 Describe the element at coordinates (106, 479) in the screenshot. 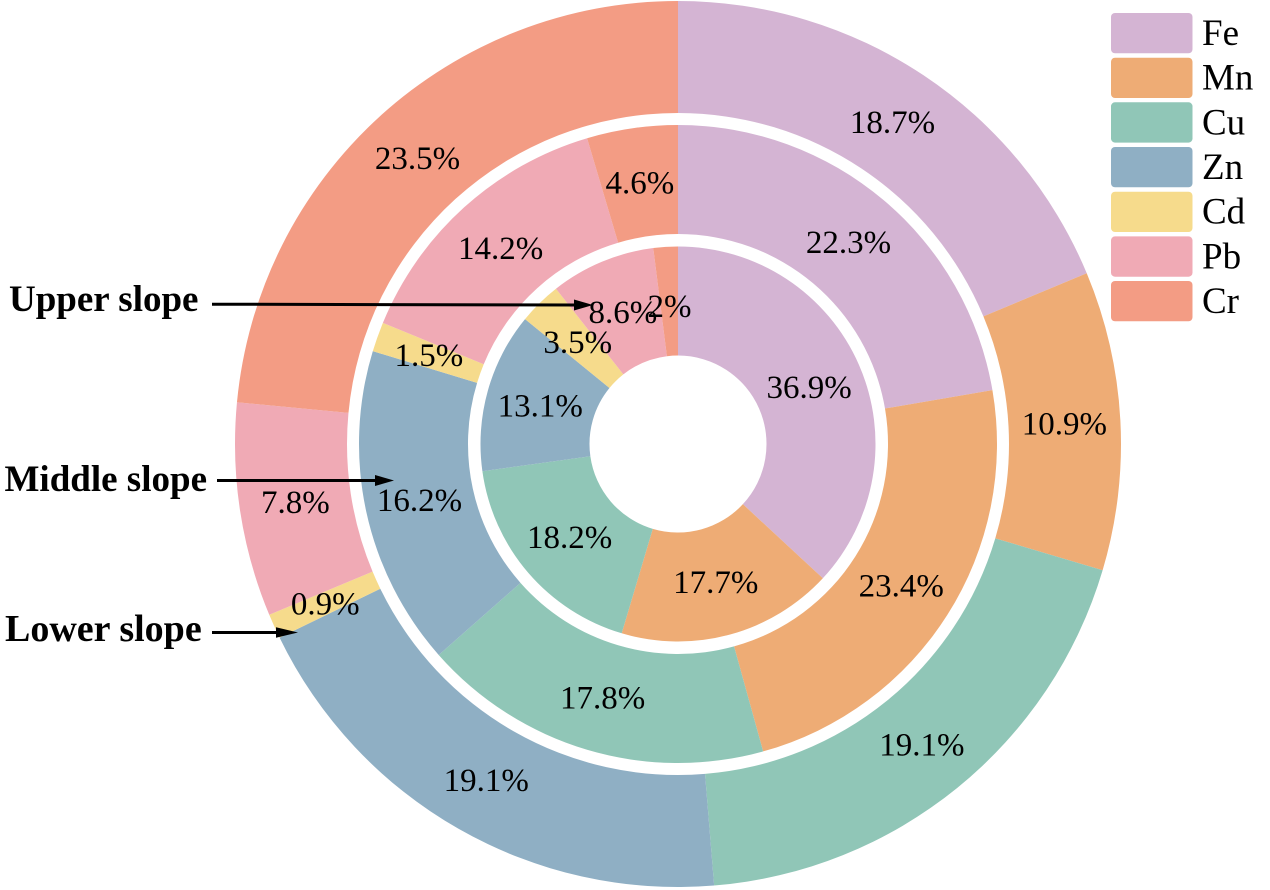

I see `svg-text: Middle slope` at that location.